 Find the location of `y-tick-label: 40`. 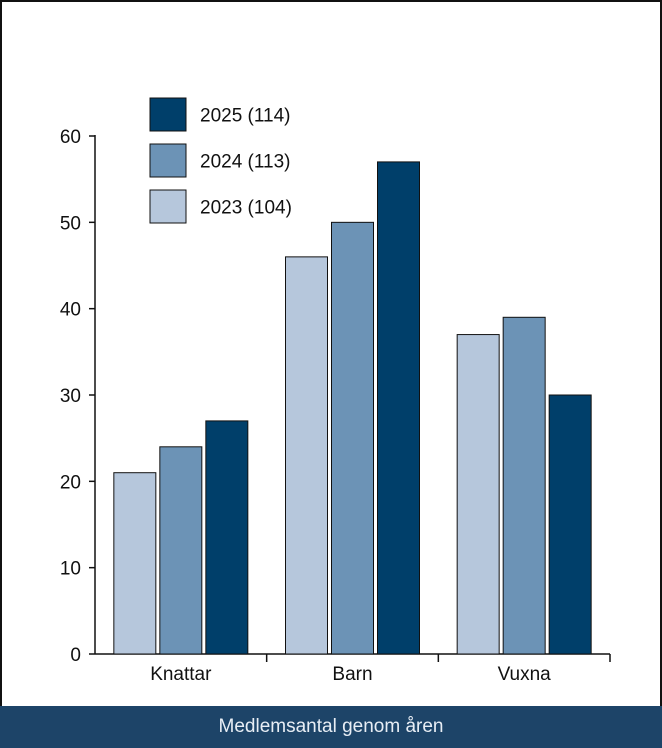

y-tick-label: 40 is located at coordinates (70, 310).